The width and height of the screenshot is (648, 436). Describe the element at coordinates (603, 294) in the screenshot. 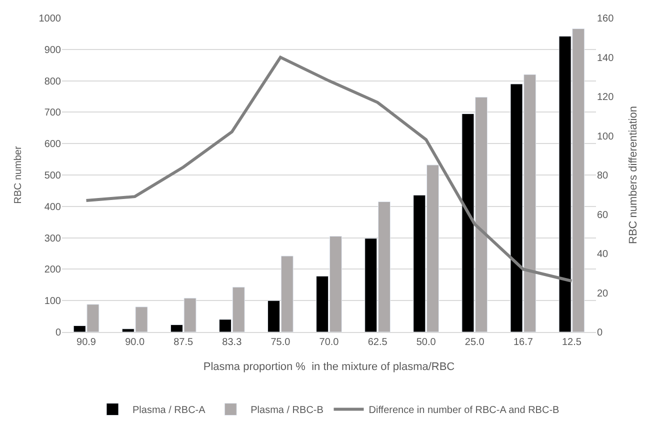

I see `y2-tick-label: 20` at that location.